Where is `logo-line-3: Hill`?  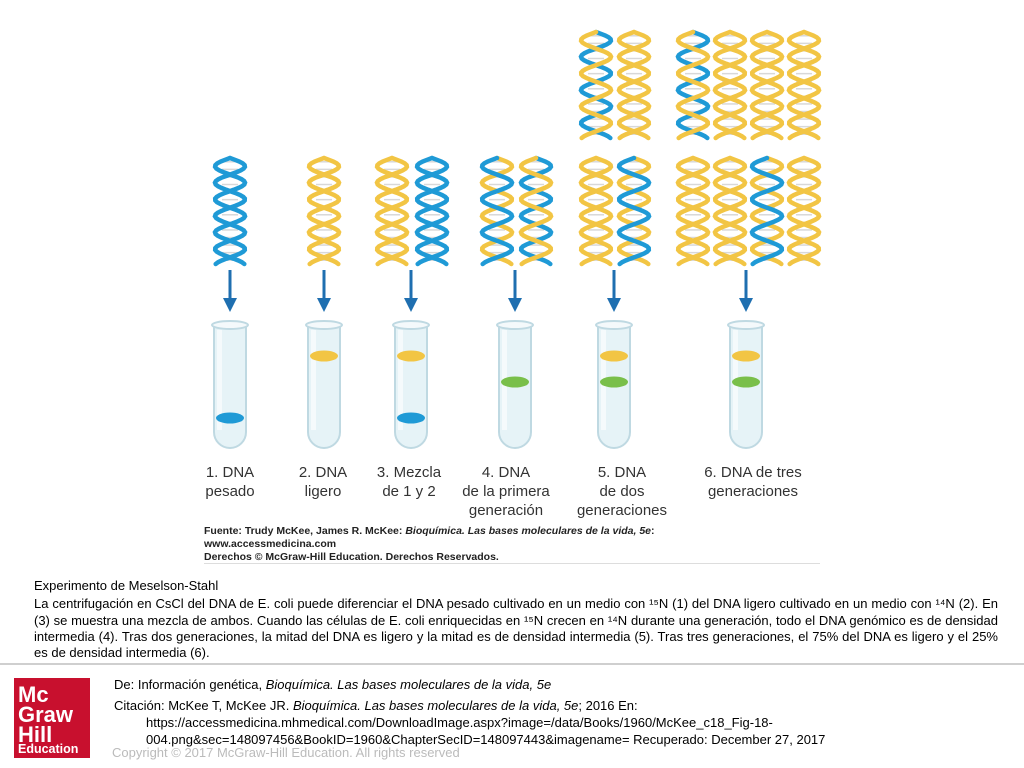 logo-line-3: Hill is located at coordinates (35, 734).